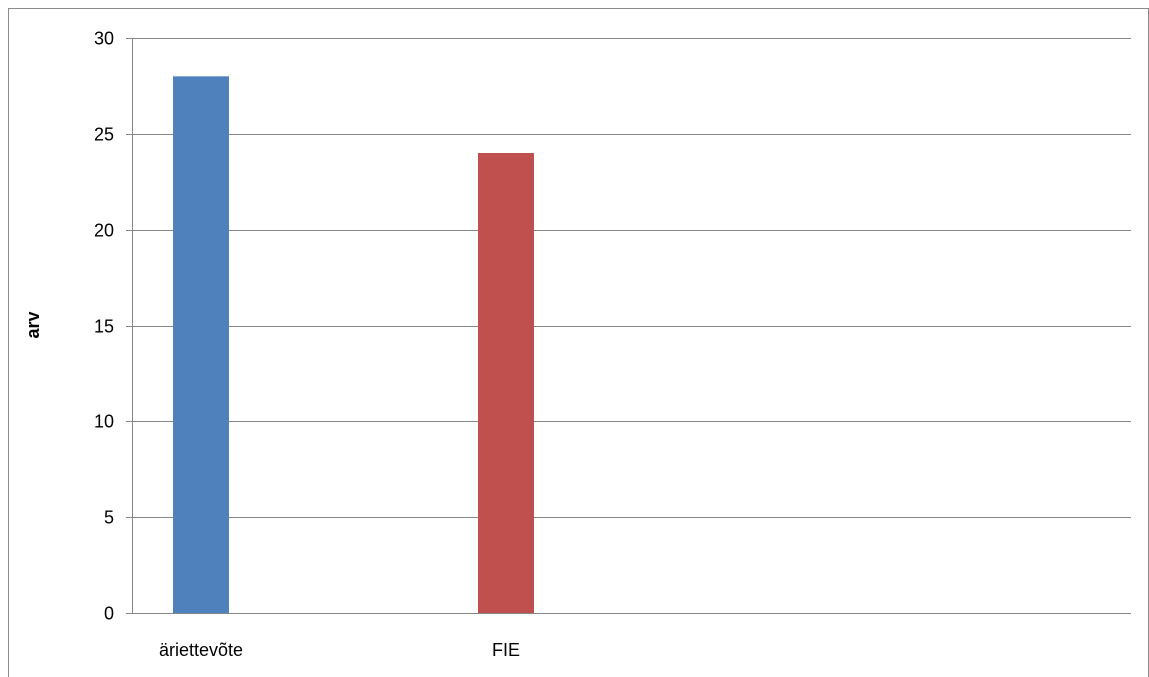 The width and height of the screenshot is (1149, 677). I want to click on y-axis-label: arv, so click(33, 324).